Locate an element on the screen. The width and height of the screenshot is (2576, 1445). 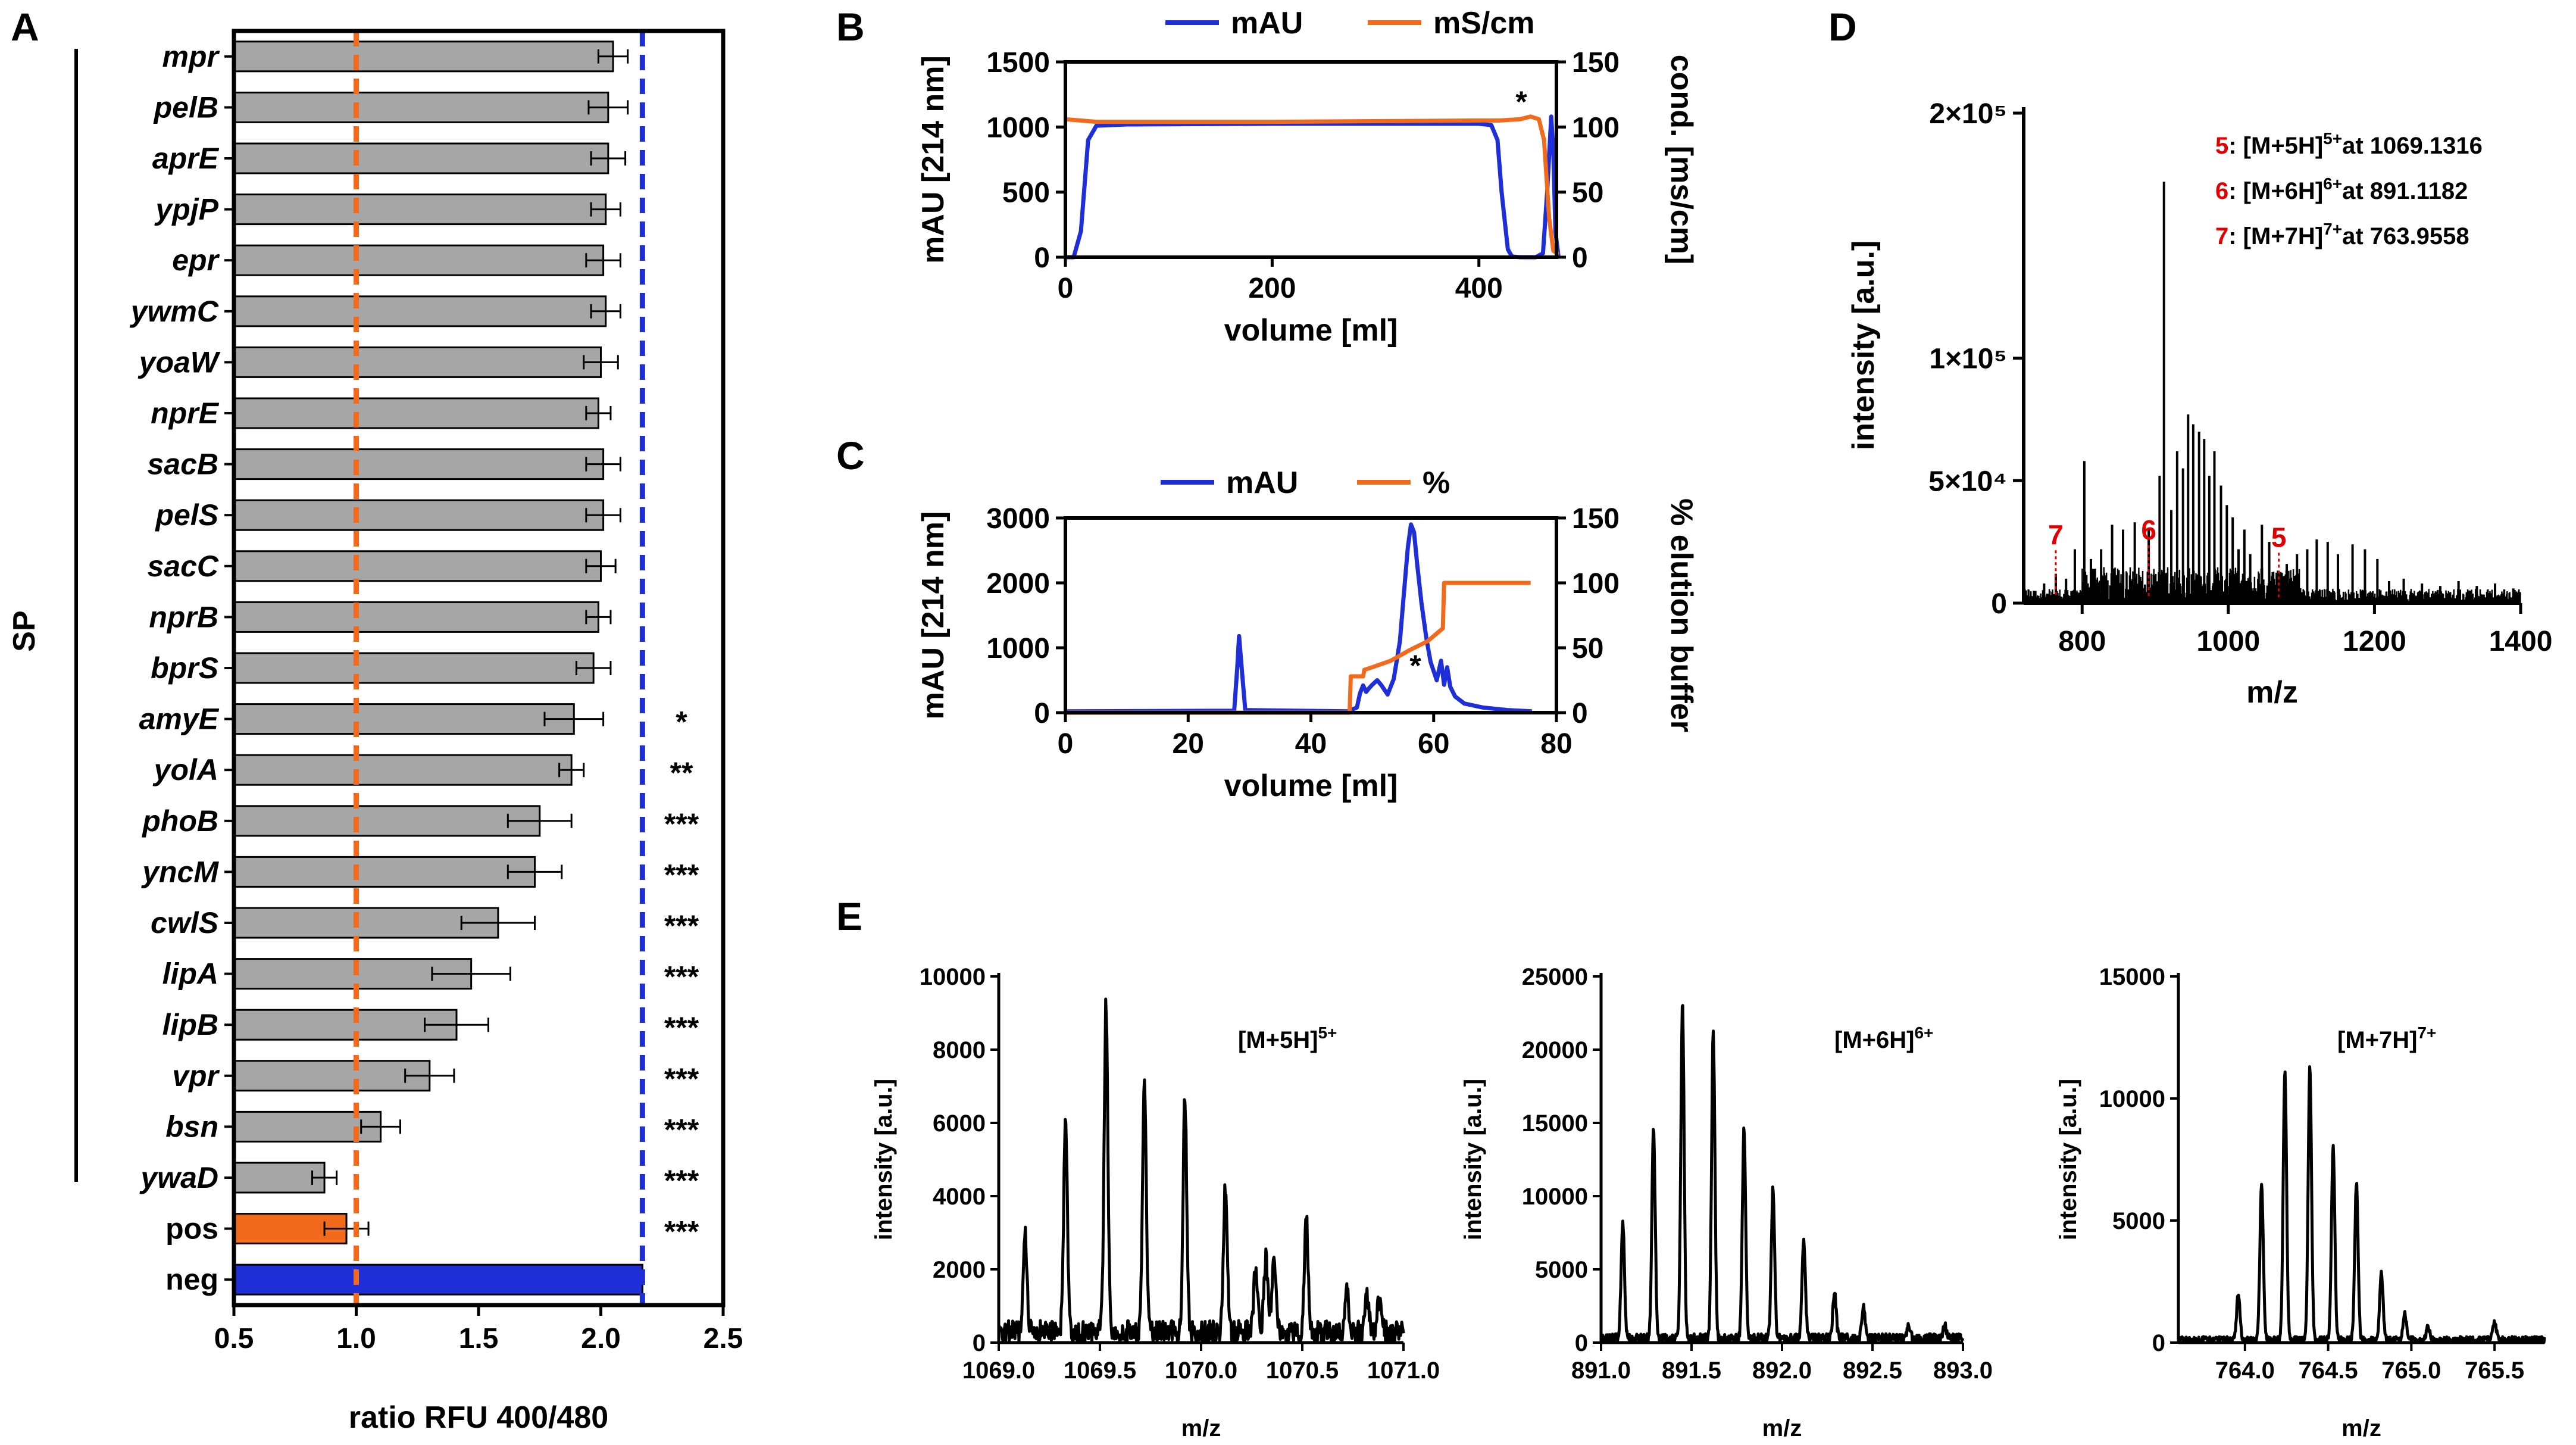
ytick-label: 500 is located at coordinates (1026, 193).